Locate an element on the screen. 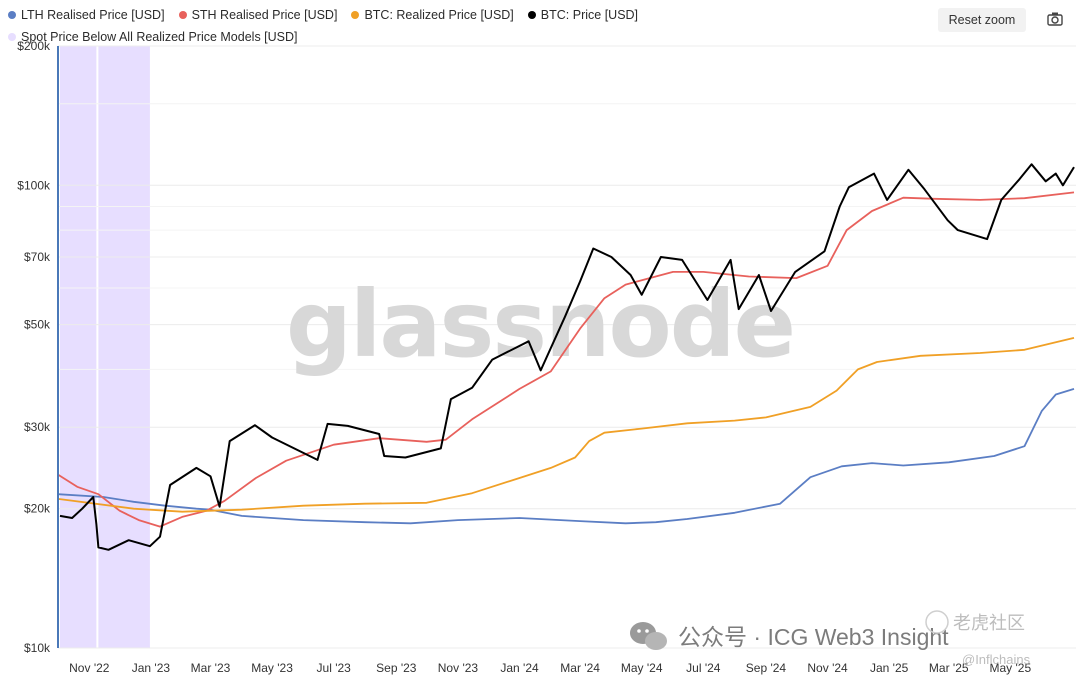 Image resolution: width=1080 pixels, height=682 pixels. corner-watermark-line1: 老虎社区 is located at coordinates (989, 623).